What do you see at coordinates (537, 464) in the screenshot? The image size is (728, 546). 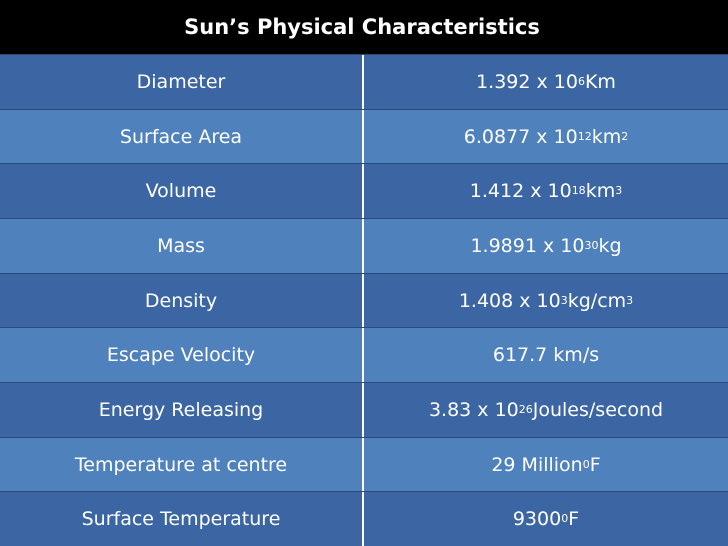 I see `value-text: 29 Million` at bounding box center [537, 464].